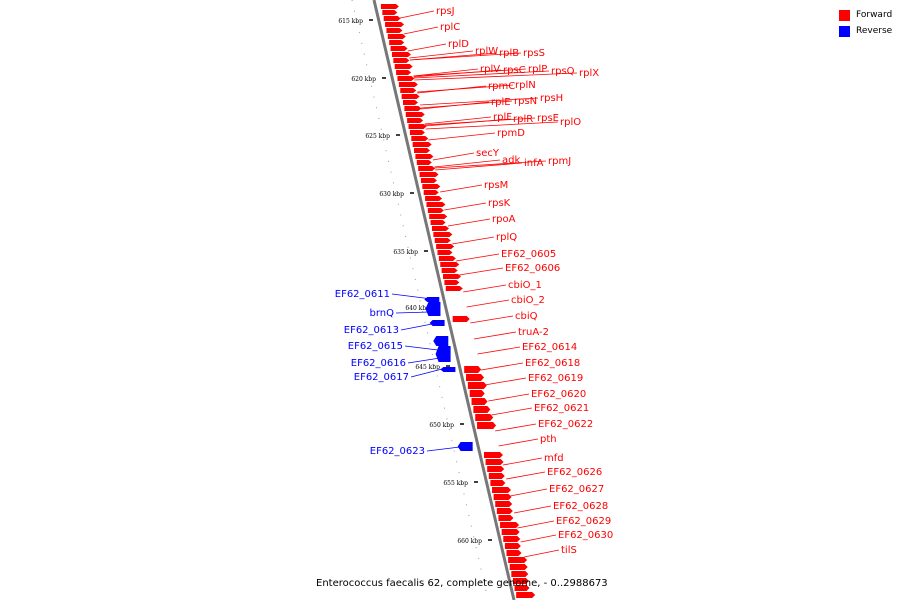  Describe the element at coordinates (528, 254) in the screenshot. I see `forward-gene-label: EF62_0605` at that location.